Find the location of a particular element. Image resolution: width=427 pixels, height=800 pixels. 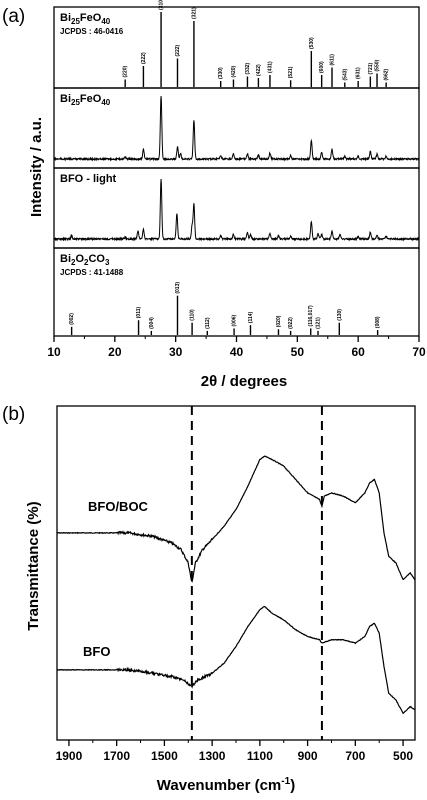

hkl-label: (721) is located at coordinates (371, 68).